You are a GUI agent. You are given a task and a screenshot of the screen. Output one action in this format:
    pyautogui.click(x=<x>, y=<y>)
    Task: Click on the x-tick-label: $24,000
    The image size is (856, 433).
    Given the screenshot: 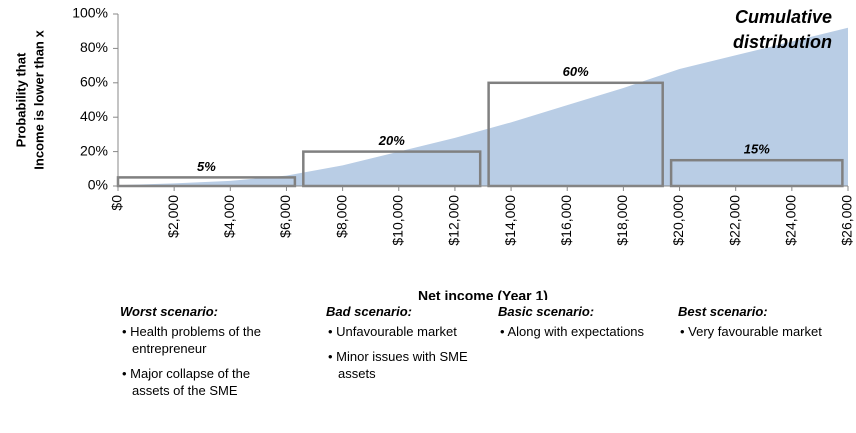 What is the action you would take?
    pyautogui.click(x=791, y=220)
    